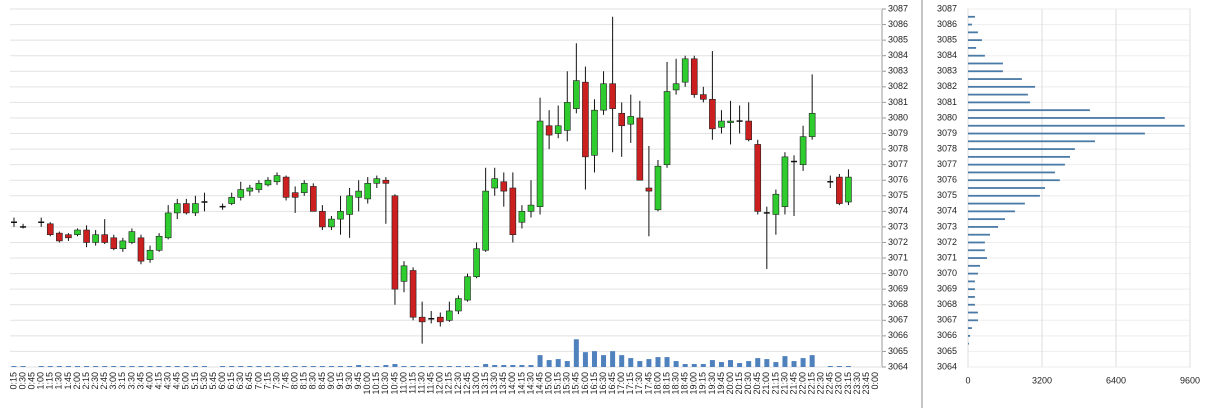  Describe the element at coordinates (775, 383) in the screenshot. I see `x-tick-label: 21:15` at that location.